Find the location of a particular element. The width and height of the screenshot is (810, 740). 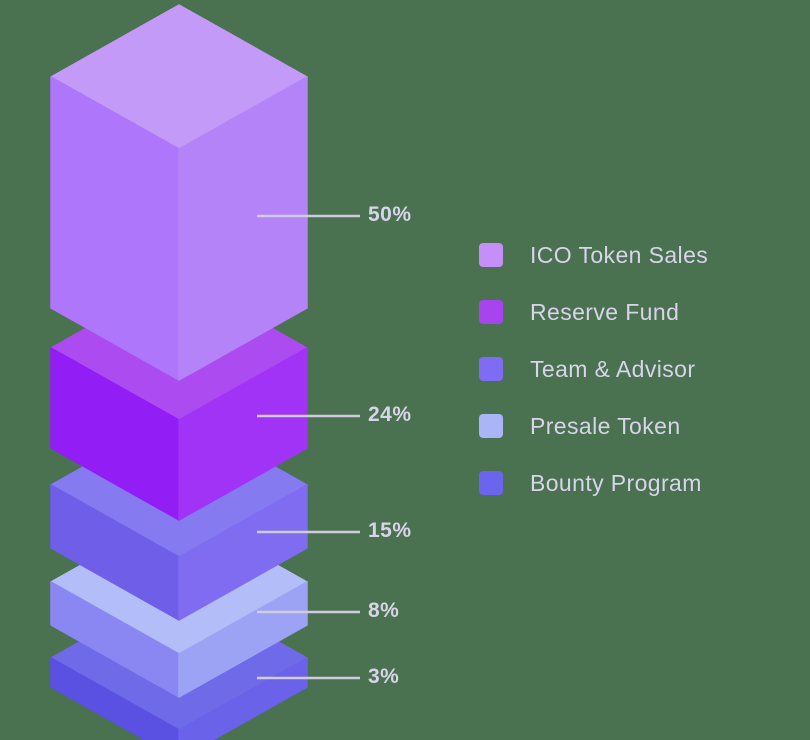

percent-label-bounty-program: 3% is located at coordinates (384, 676).